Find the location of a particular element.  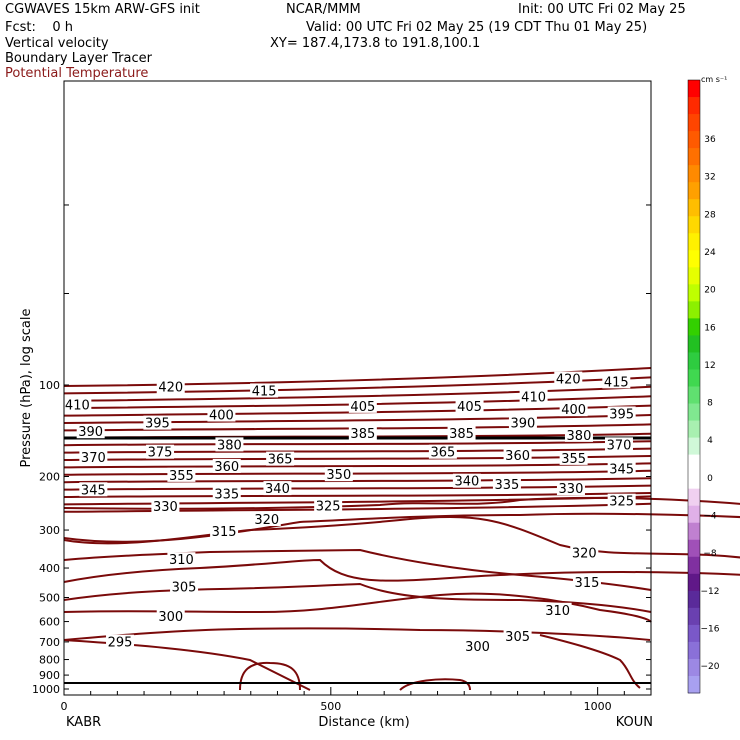

contour-label: 380 is located at coordinates (579, 436).